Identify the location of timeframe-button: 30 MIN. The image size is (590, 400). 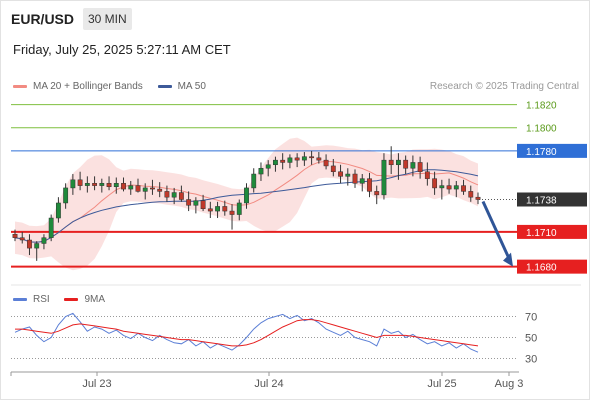
(107, 19).